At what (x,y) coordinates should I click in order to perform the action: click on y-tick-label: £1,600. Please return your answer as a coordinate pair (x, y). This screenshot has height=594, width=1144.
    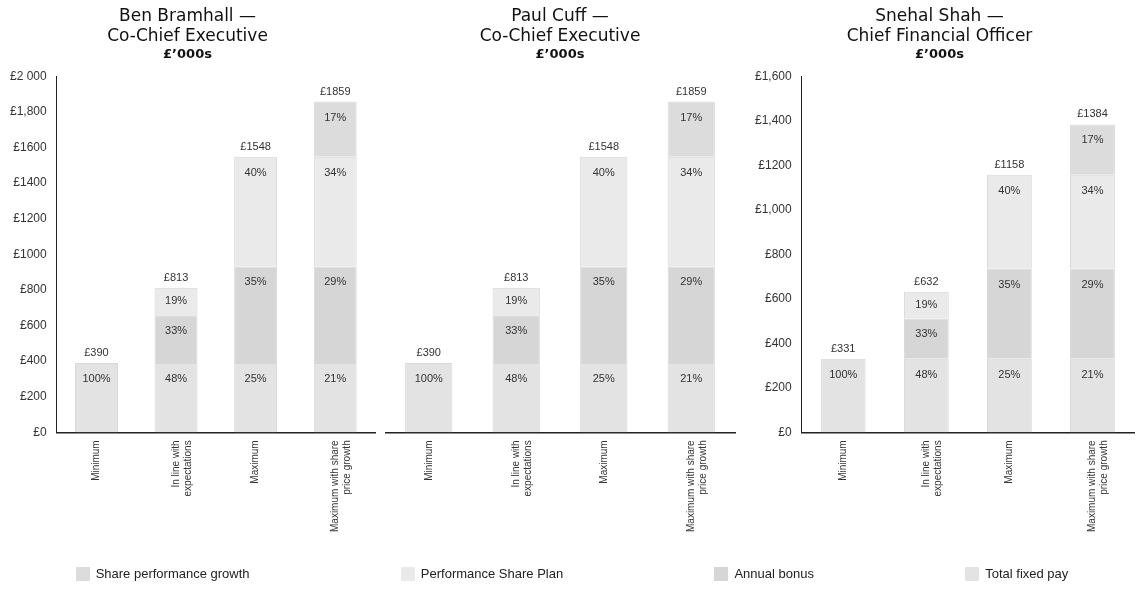
    Looking at the image, I should click on (774, 75).